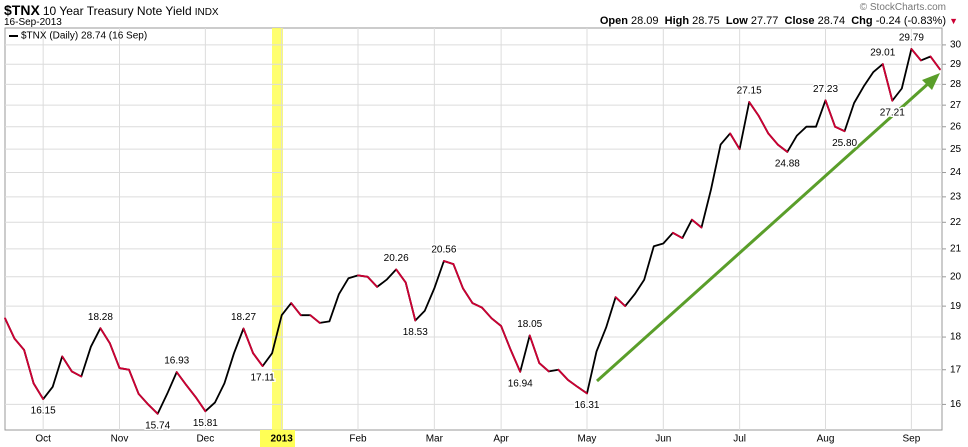 This screenshot has height=447, width=968. I want to click on y-tick-label: 17, so click(956, 369).